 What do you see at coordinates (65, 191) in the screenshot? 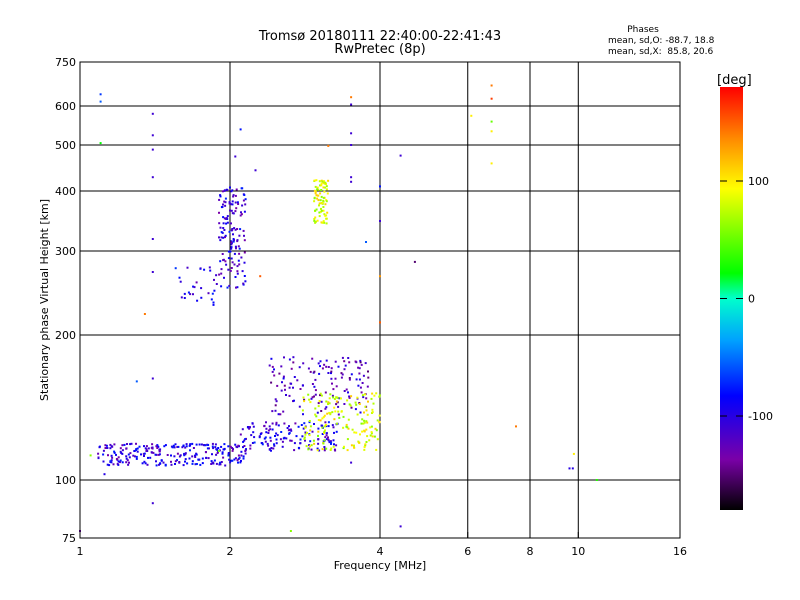
I see `y-tick-label: 400` at bounding box center [65, 191].